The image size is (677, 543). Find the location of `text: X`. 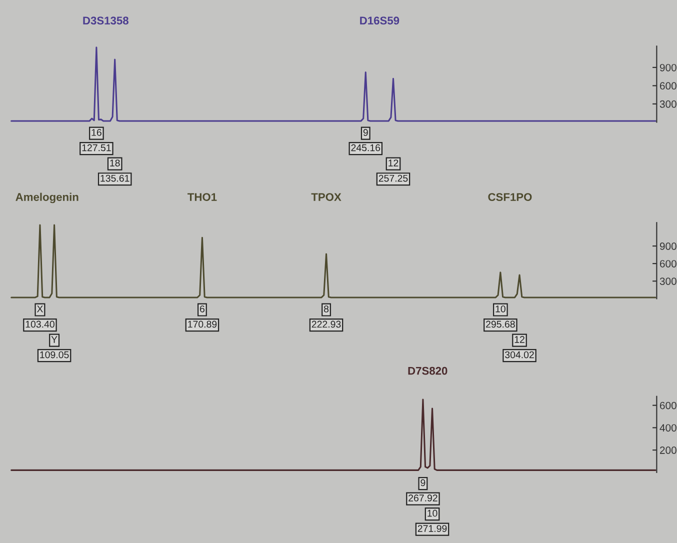

text: X is located at coordinates (40, 309).